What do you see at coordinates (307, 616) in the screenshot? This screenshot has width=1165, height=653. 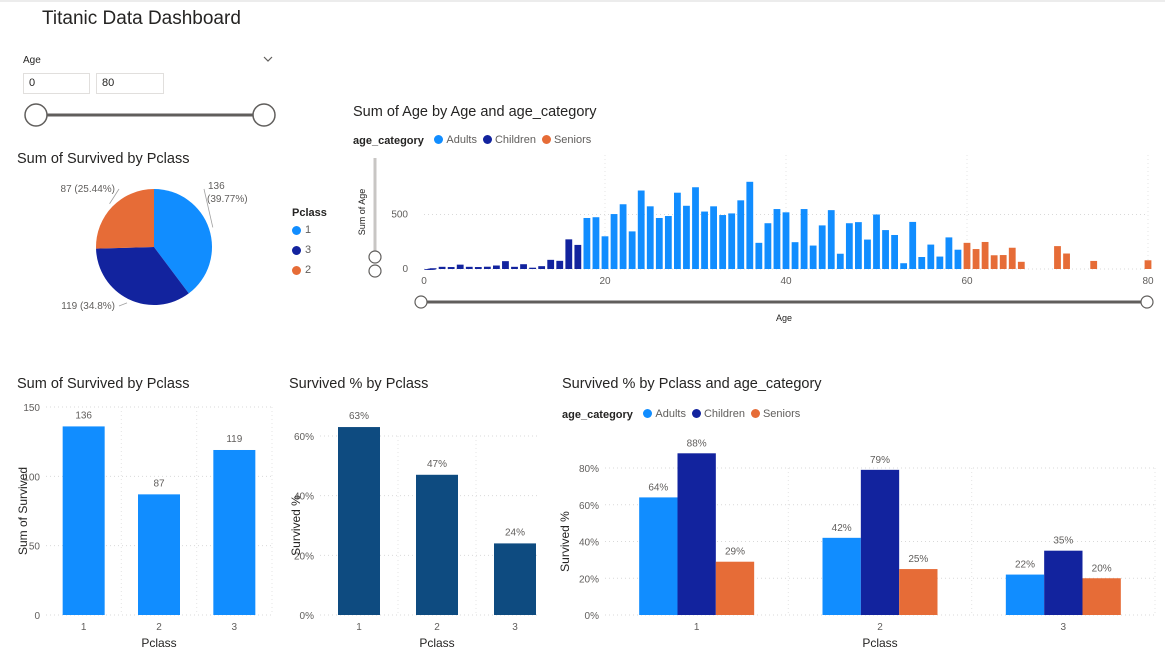 I see `y-tick-label: 0%` at bounding box center [307, 616].